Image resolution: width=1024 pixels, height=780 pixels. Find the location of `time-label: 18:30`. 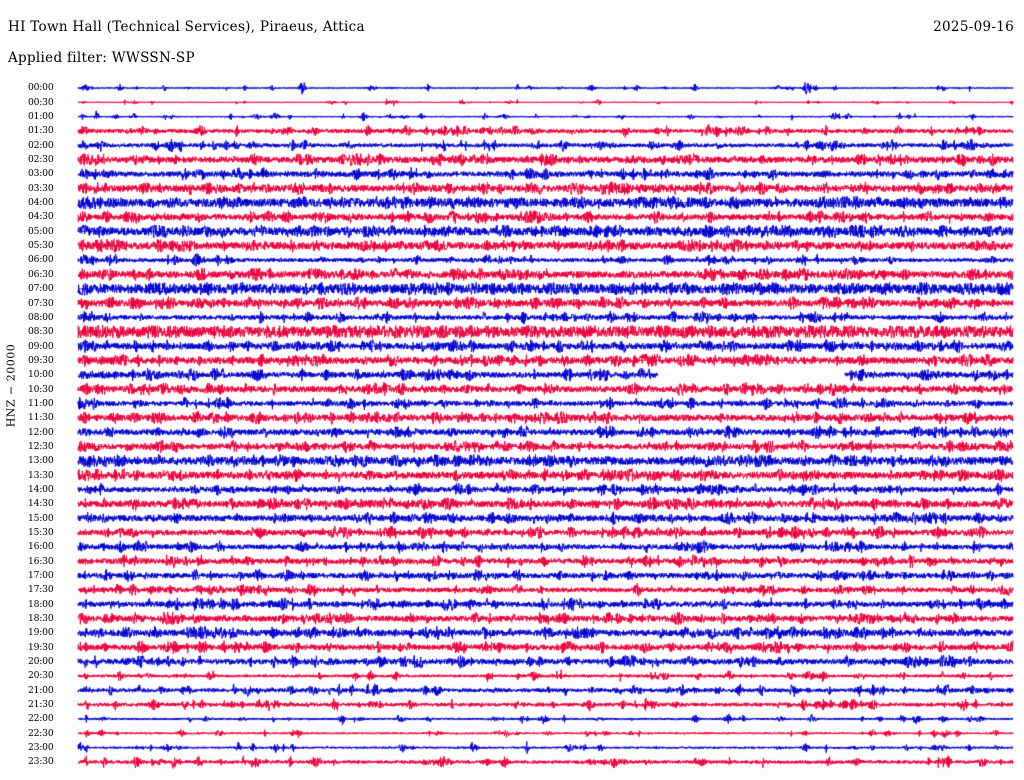

time-label: 18:30 is located at coordinates (41, 618).